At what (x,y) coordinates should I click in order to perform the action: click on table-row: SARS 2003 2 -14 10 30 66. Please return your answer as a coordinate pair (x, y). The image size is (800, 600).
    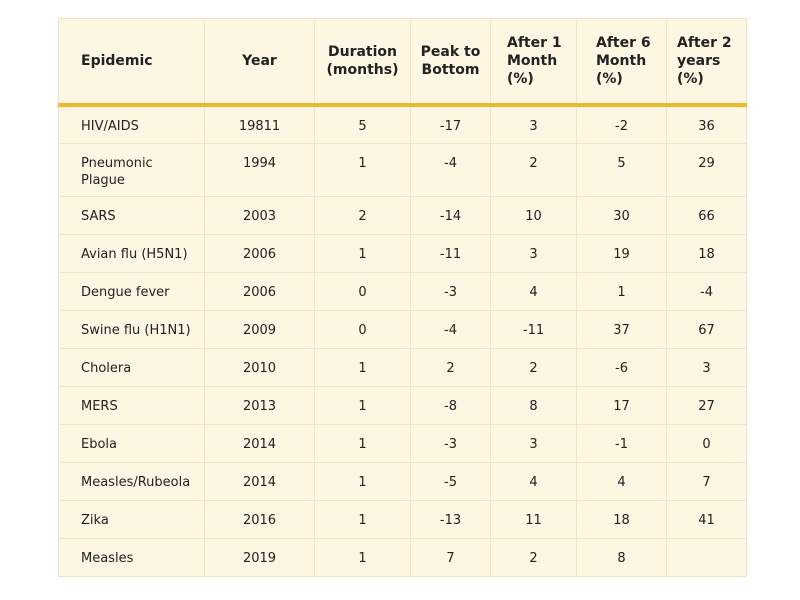
    Looking at the image, I should click on (402, 215).